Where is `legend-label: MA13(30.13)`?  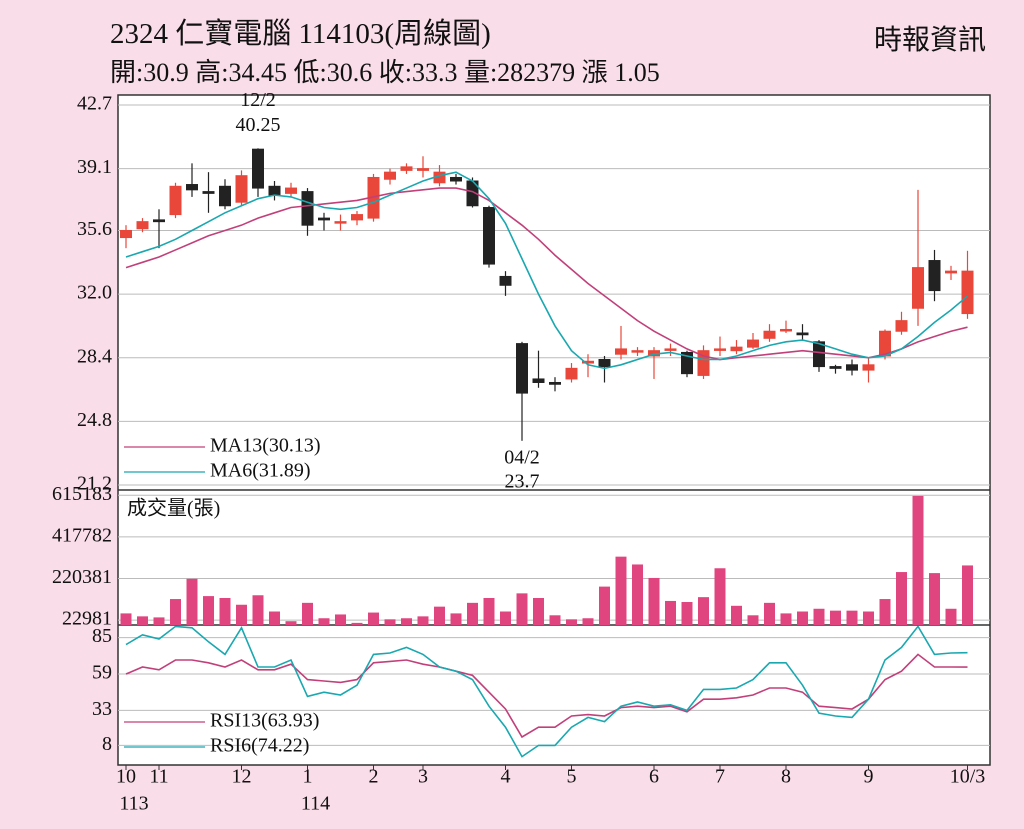
legend-label: MA13(30.13) is located at coordinates (265, 446).